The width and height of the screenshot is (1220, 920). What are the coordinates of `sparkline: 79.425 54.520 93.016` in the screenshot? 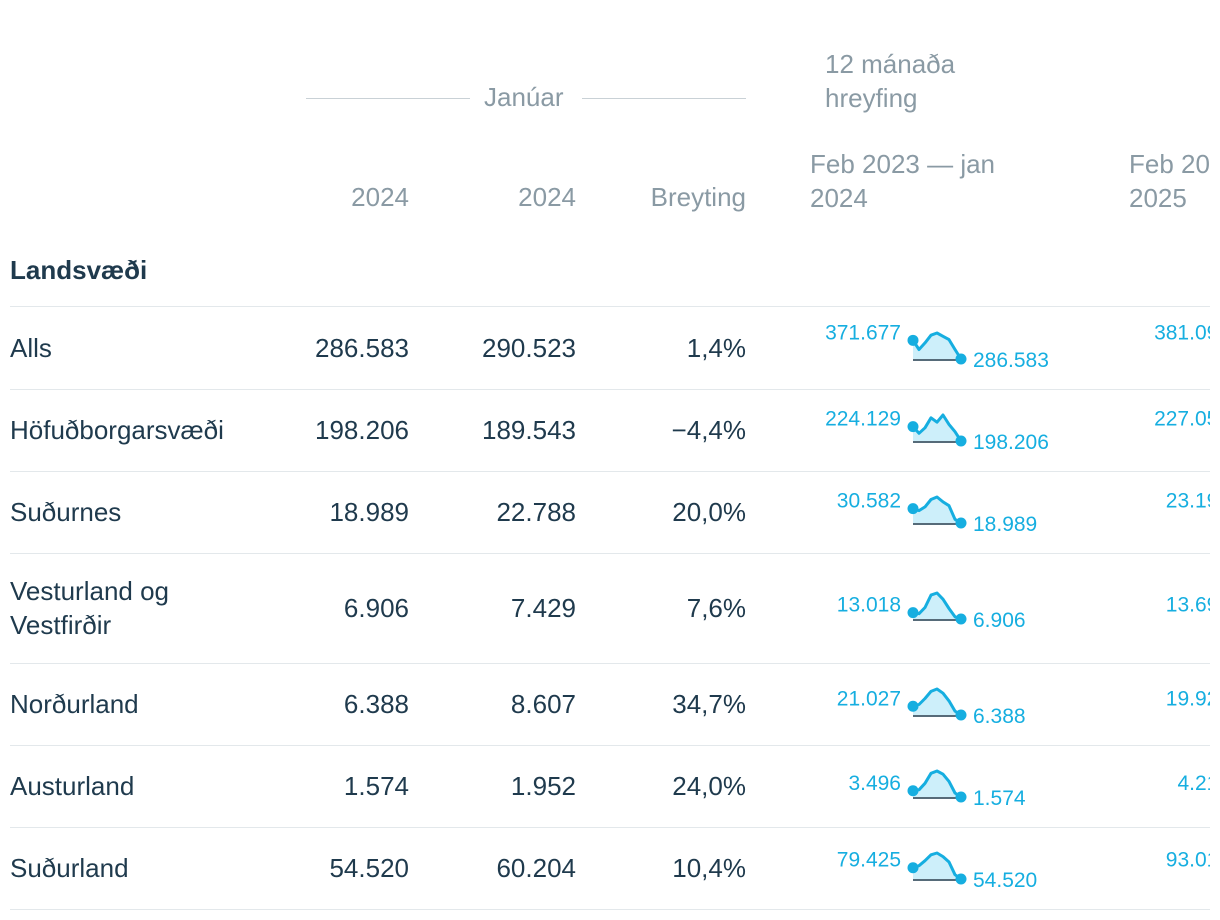 It's located at (1023, 870).